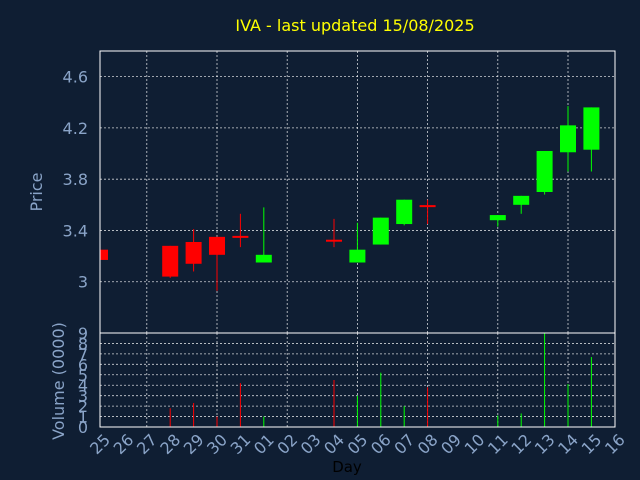 The image size is (640, 480). I want to click on volume-tick-label: 0, so click(83, 427).